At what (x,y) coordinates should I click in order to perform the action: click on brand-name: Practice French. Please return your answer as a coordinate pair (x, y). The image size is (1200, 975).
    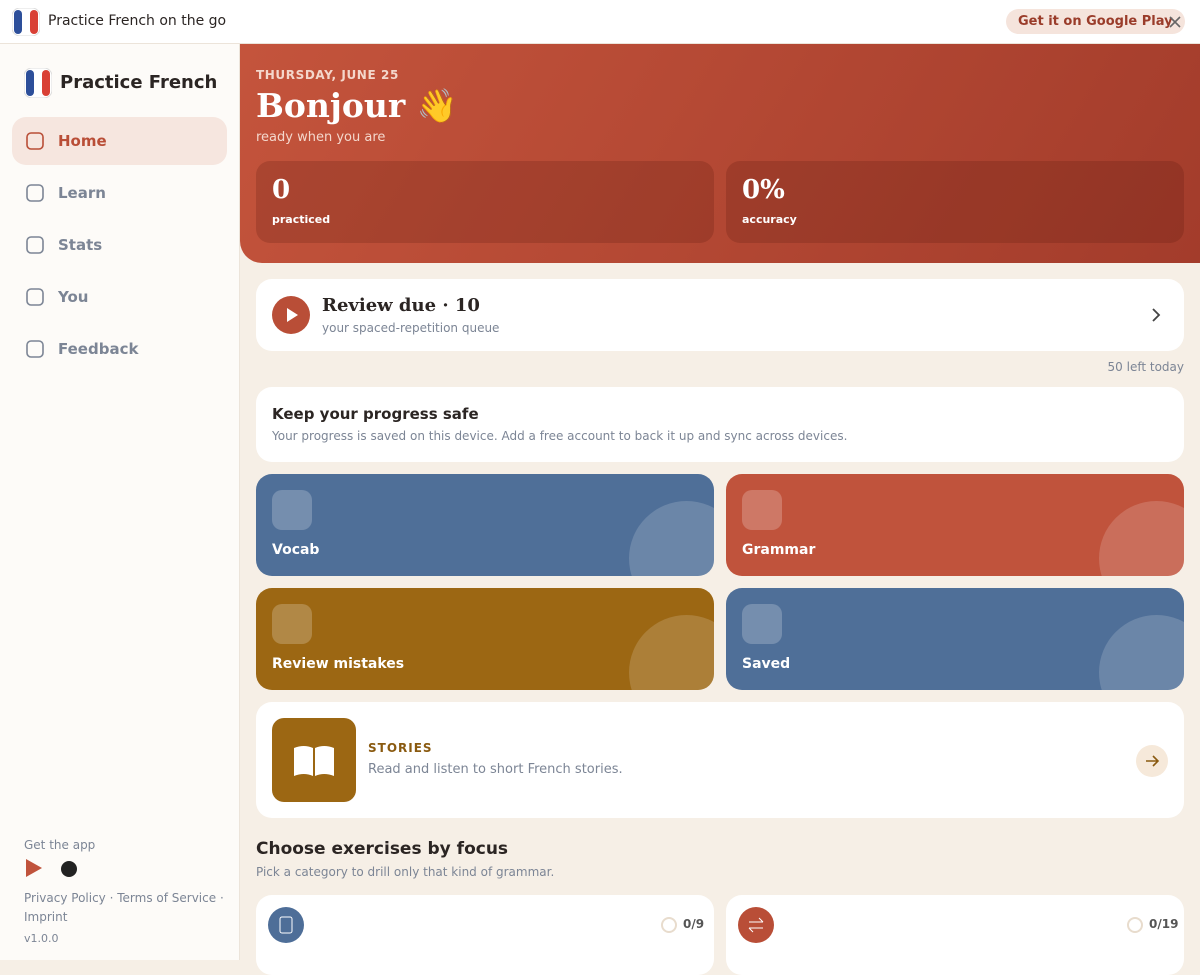
    Looking at the image, I should click on (139, 82).